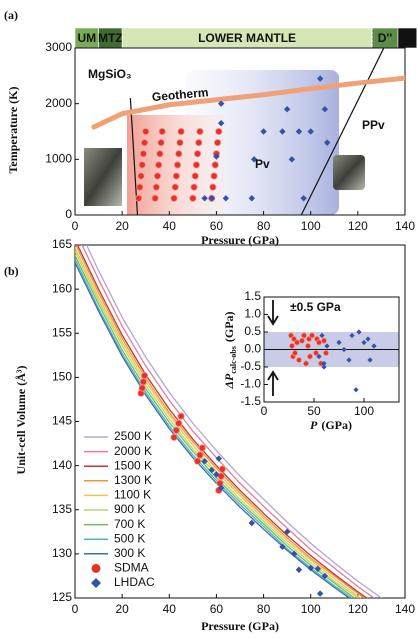 The width and height of the screenshot is (418, 639). I want to click on panel-label: (b), so click(11, 271).